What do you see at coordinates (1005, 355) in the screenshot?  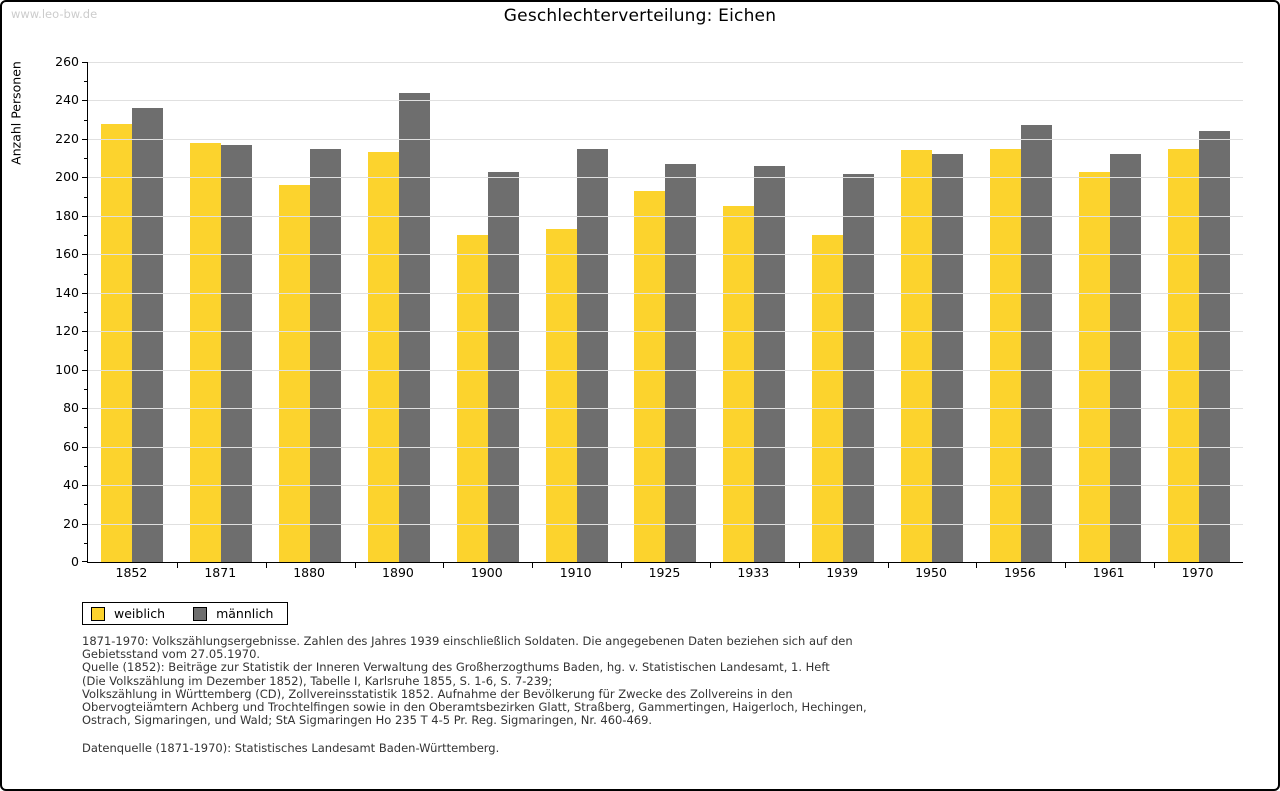 I see `bar-weiblich-1956` at bounding box center [1005, 355].